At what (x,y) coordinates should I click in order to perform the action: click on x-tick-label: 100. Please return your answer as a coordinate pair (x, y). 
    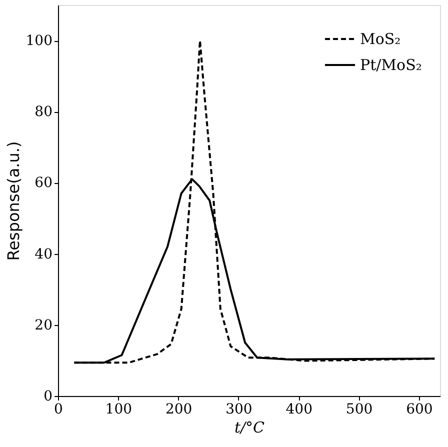
    Looking at the image, I should click on (118, 410).